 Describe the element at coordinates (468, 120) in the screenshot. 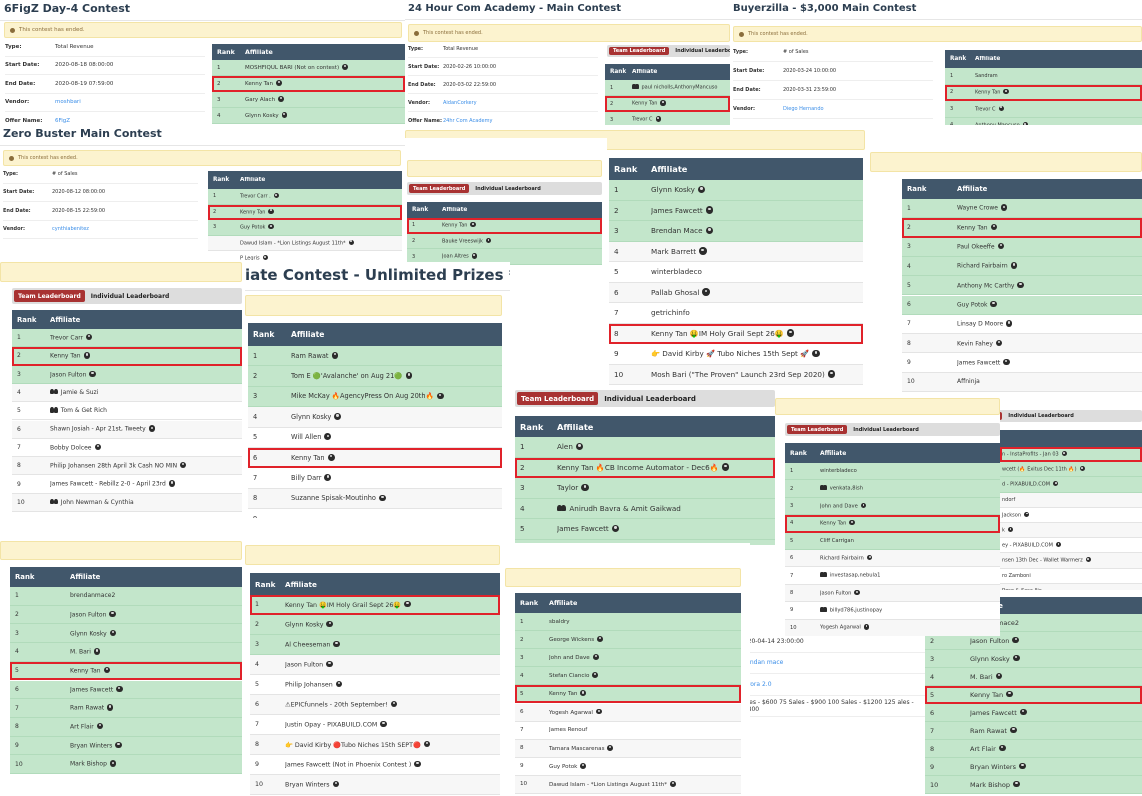

I see `detail-link: 24hr Com Academy` at that location.